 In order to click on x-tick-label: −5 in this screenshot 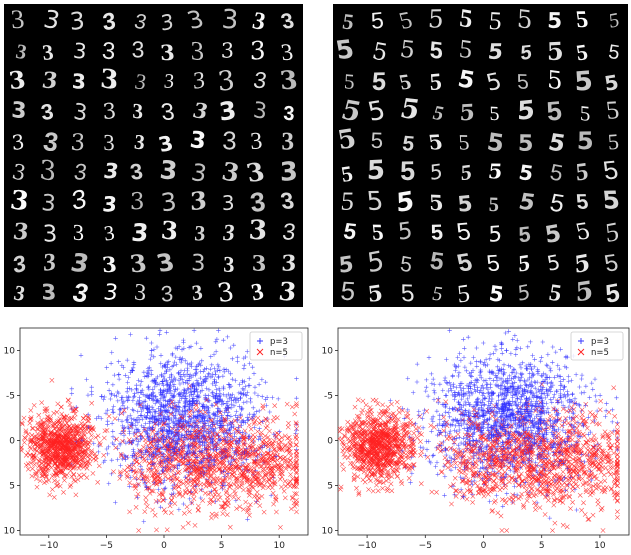, I will do `click(106, 546)`.